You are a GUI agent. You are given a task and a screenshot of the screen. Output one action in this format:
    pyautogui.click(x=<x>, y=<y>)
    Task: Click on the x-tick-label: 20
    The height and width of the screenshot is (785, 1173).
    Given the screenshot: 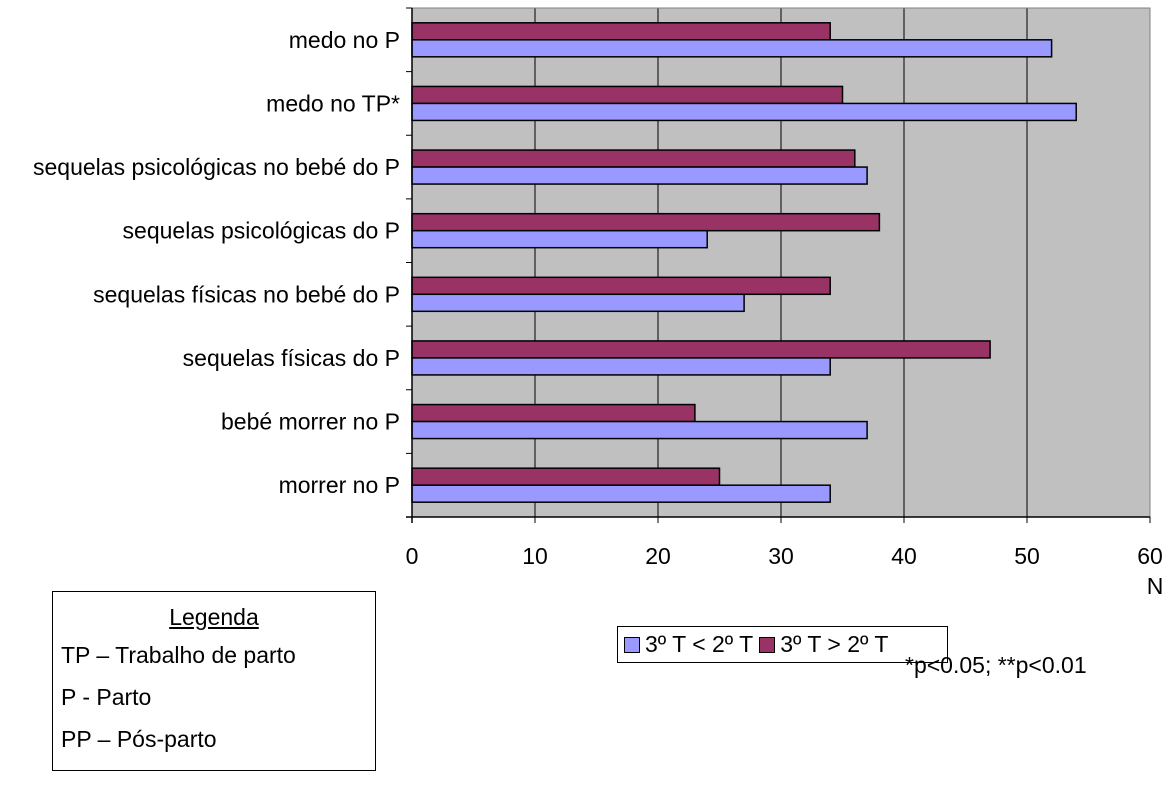 What is the action you would take?
    pyautogui.click(x=658, y=556)
    